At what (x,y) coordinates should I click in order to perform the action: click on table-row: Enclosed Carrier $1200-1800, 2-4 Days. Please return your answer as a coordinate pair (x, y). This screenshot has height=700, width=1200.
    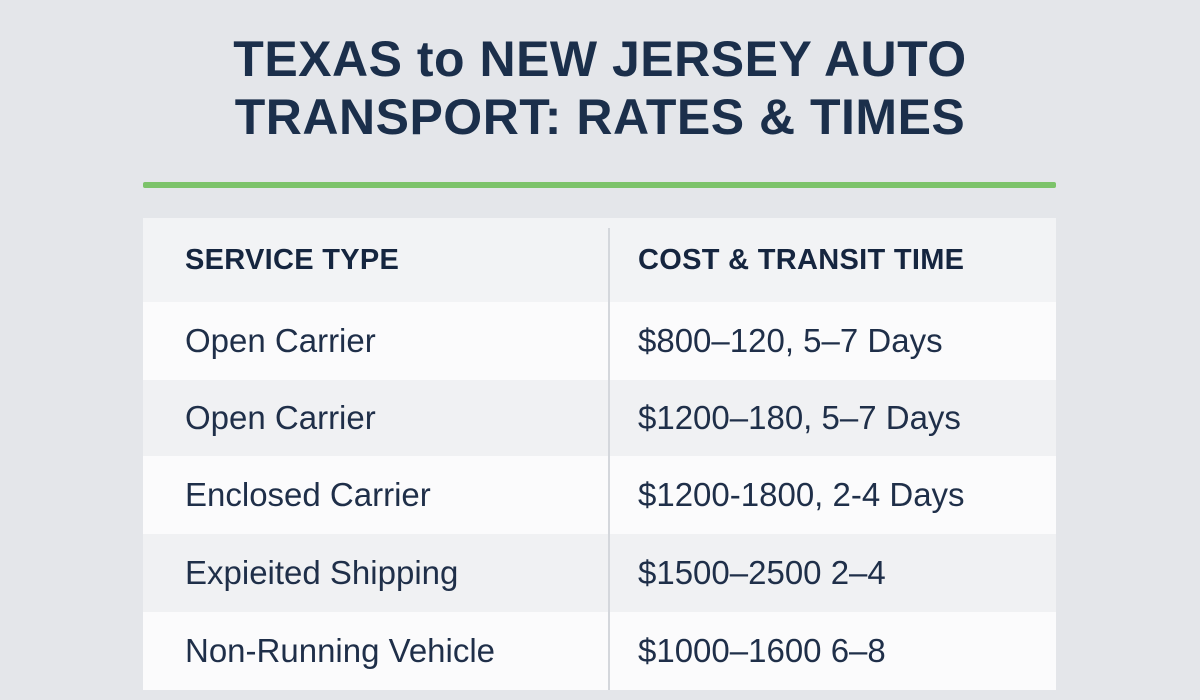
    Looking at the image, I should click on (599, 495).